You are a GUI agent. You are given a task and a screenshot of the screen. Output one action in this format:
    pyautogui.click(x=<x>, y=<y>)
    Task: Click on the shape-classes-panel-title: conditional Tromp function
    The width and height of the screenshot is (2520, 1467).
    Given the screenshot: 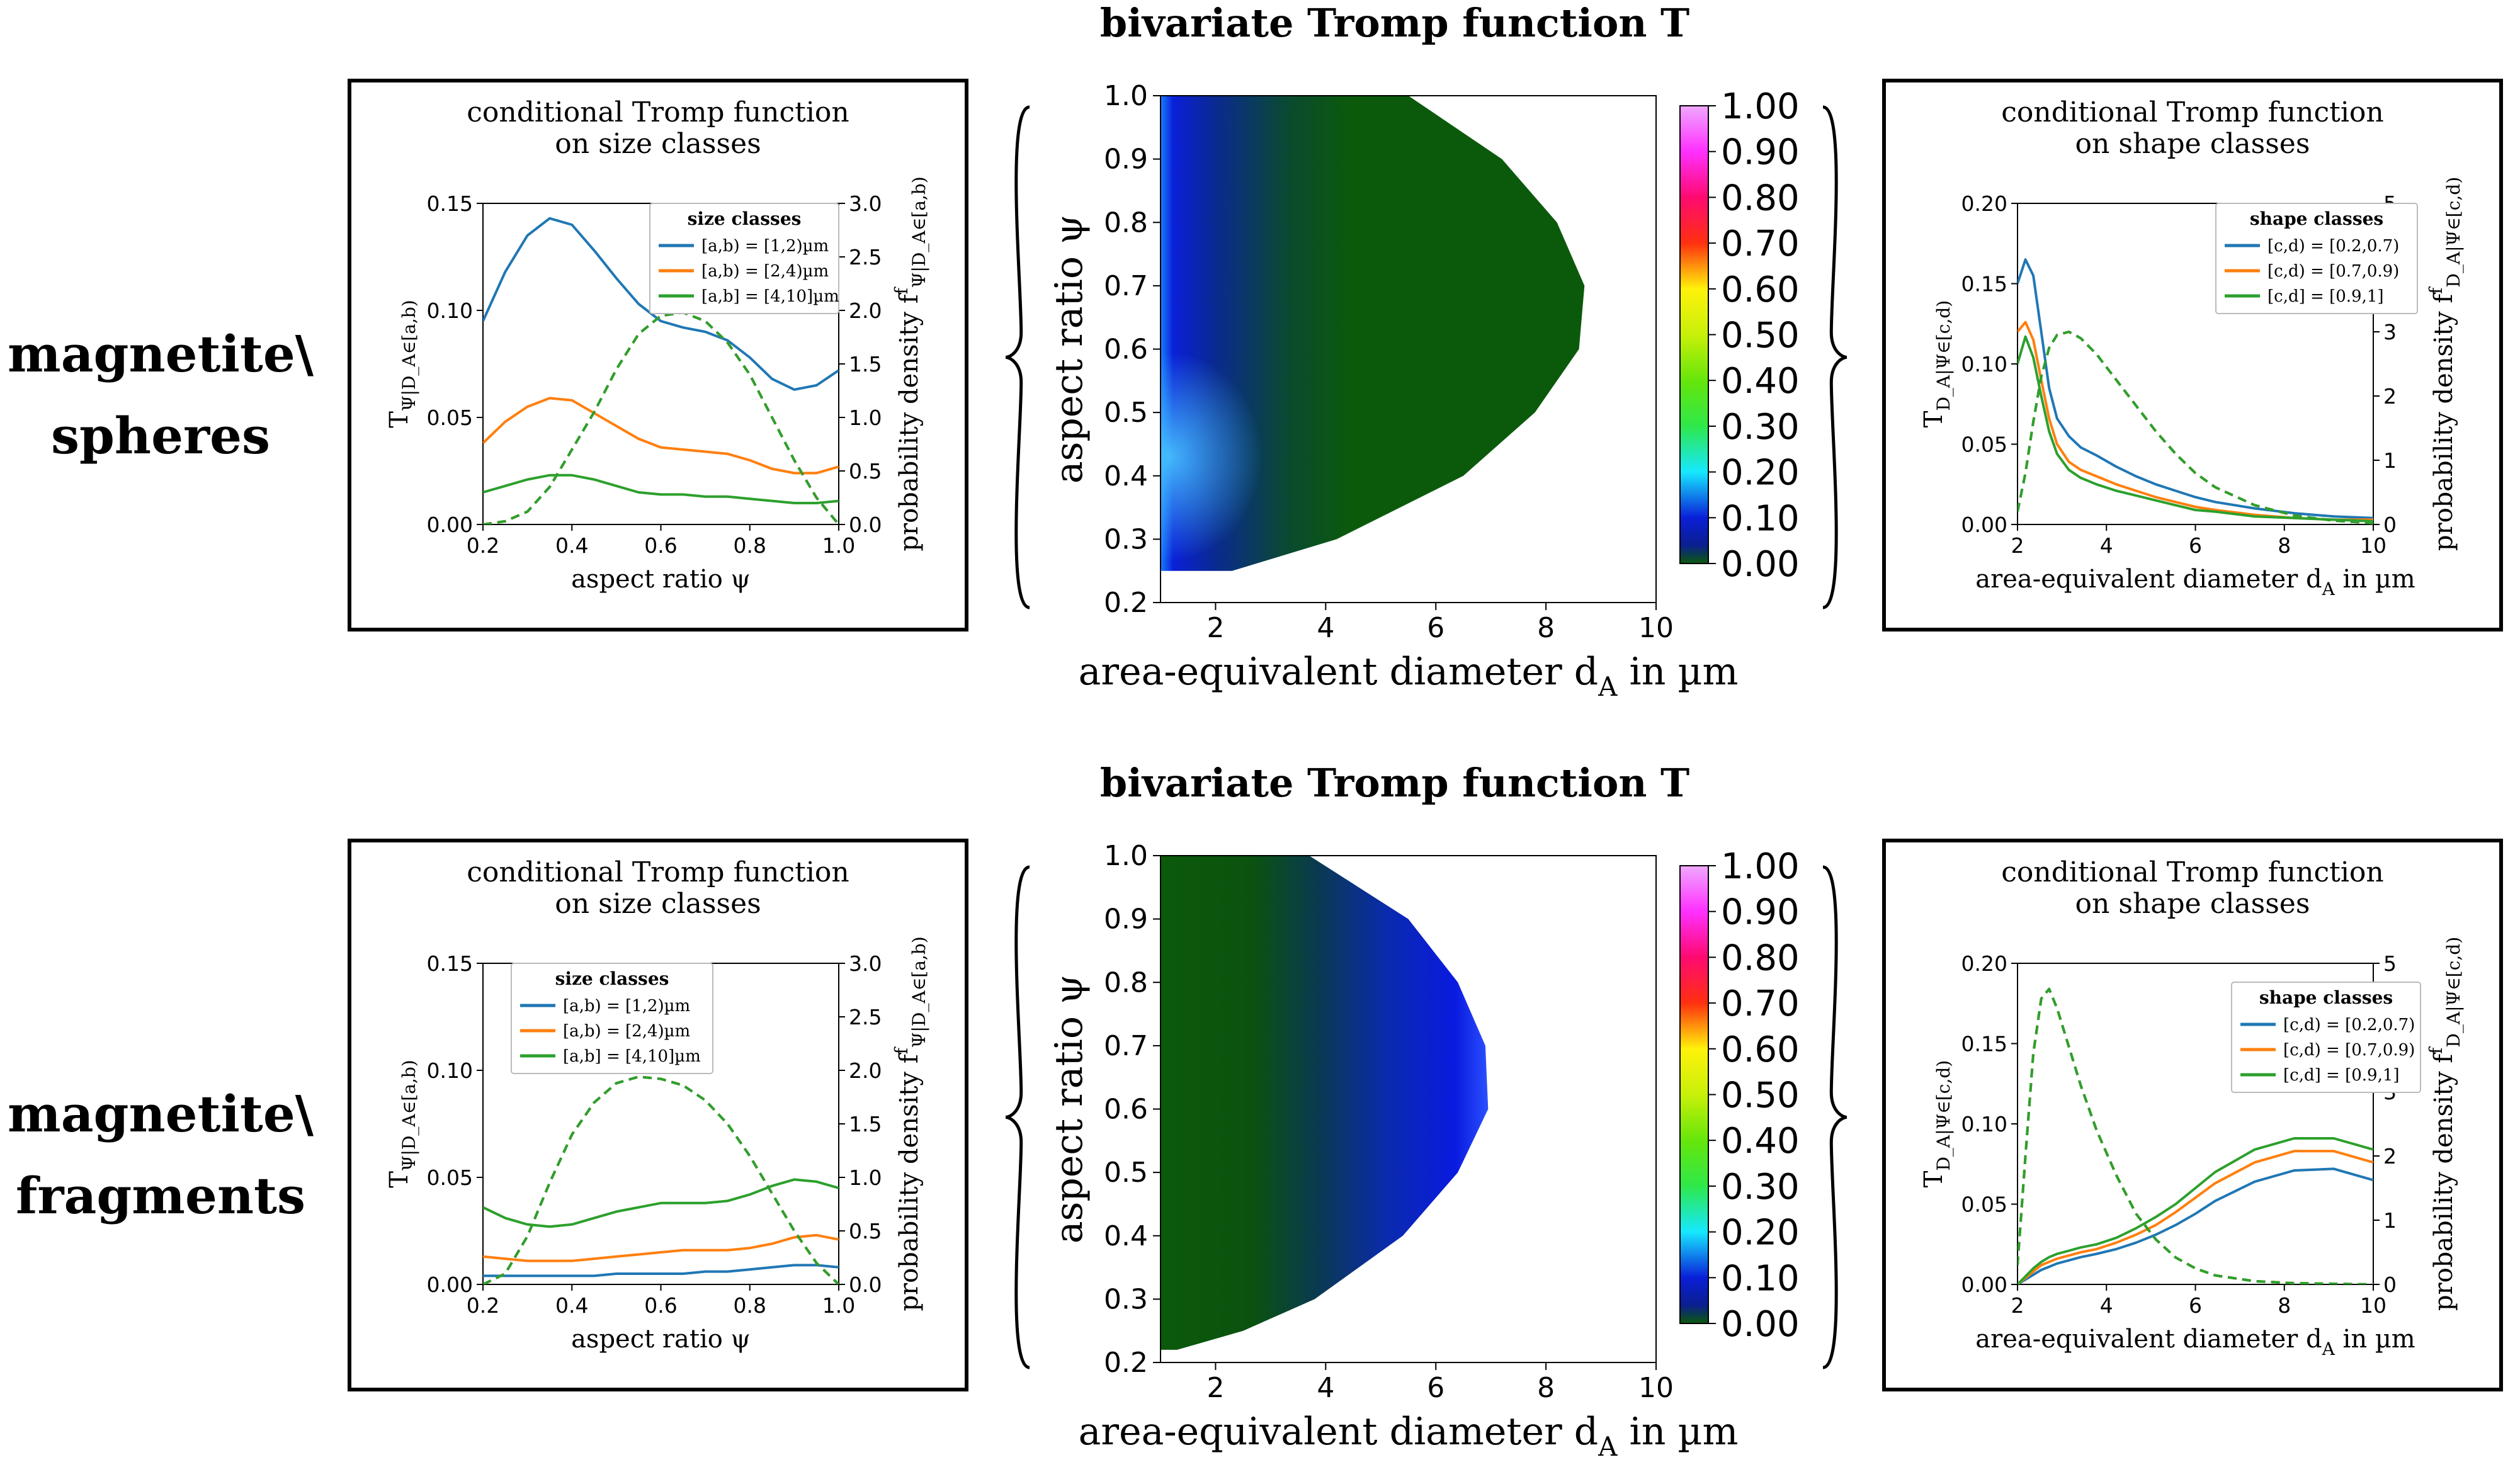 What is the action you would take?
    pyautogui.click(x=2192, y=112)
    